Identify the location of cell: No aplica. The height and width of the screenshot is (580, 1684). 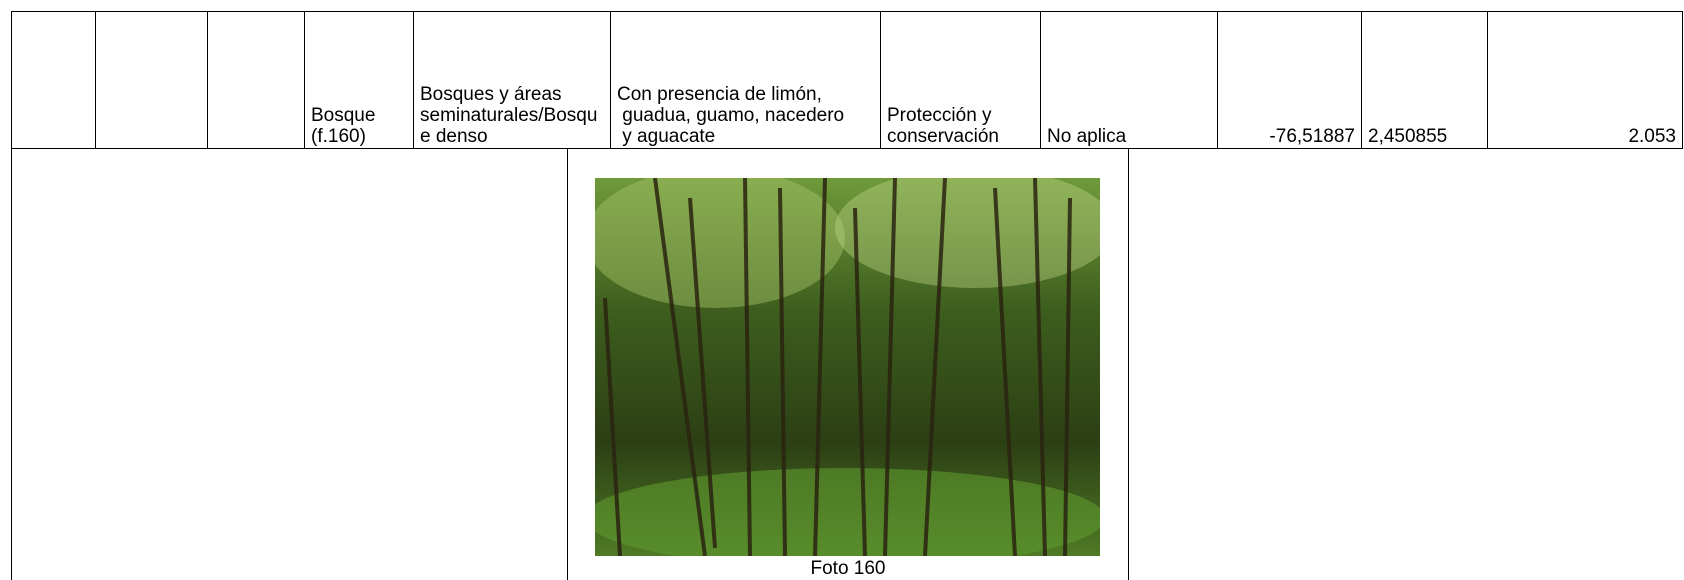
(1129, 80).